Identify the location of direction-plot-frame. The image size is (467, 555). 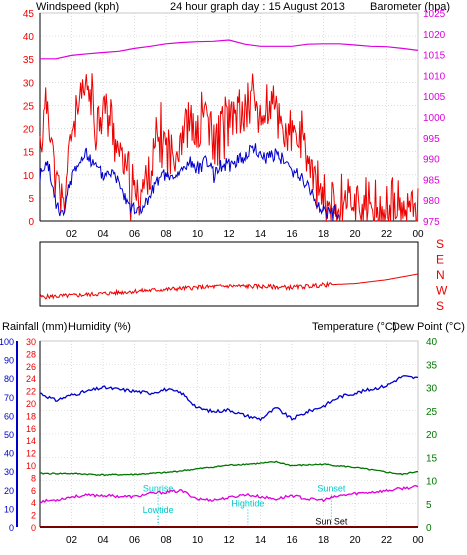
(229, 274).